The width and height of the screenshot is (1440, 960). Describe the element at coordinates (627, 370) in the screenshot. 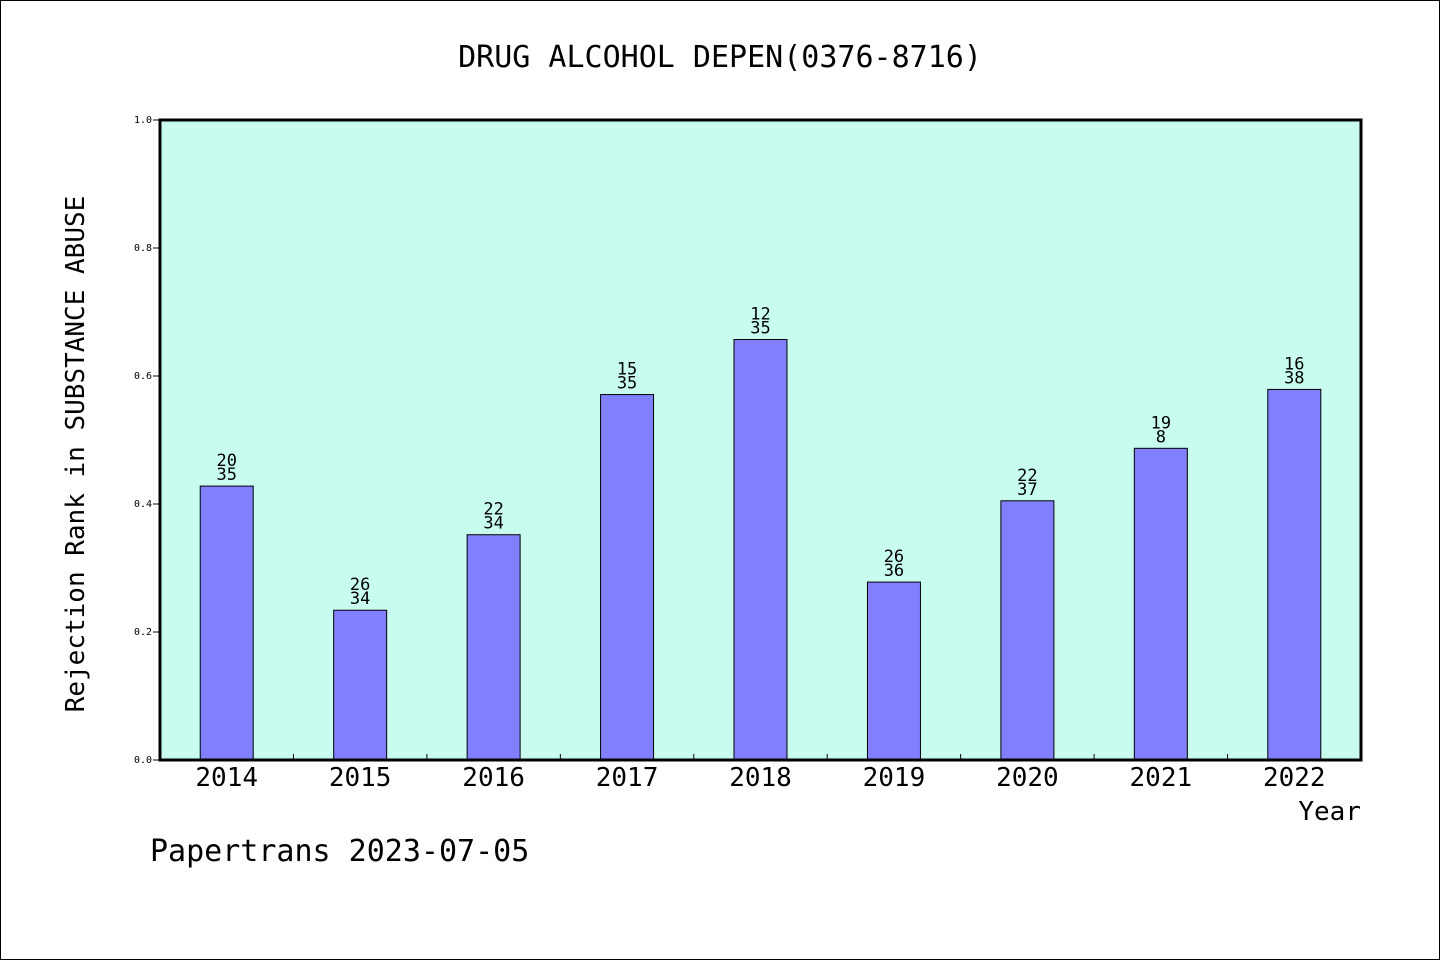

I see `bar-label-top: 15` at that location.